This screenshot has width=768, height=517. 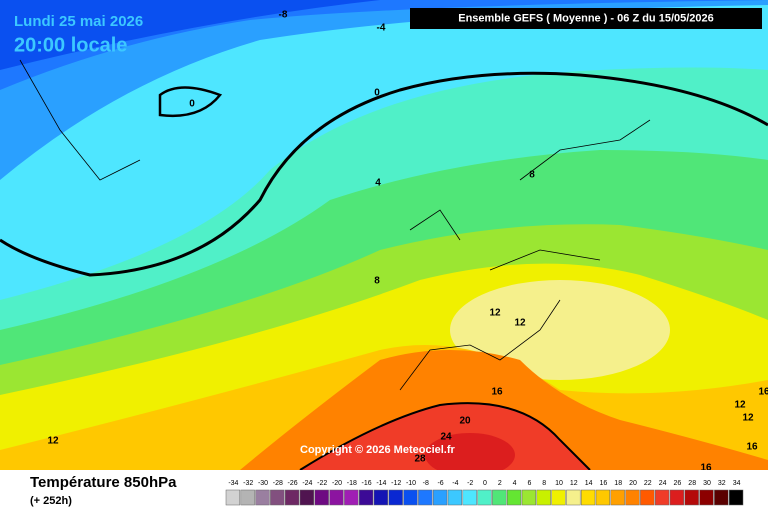 What do you see at coordinates (589, 483) in the screenshot?
I see `legend-label: 14` at bounding box center [589, 483].